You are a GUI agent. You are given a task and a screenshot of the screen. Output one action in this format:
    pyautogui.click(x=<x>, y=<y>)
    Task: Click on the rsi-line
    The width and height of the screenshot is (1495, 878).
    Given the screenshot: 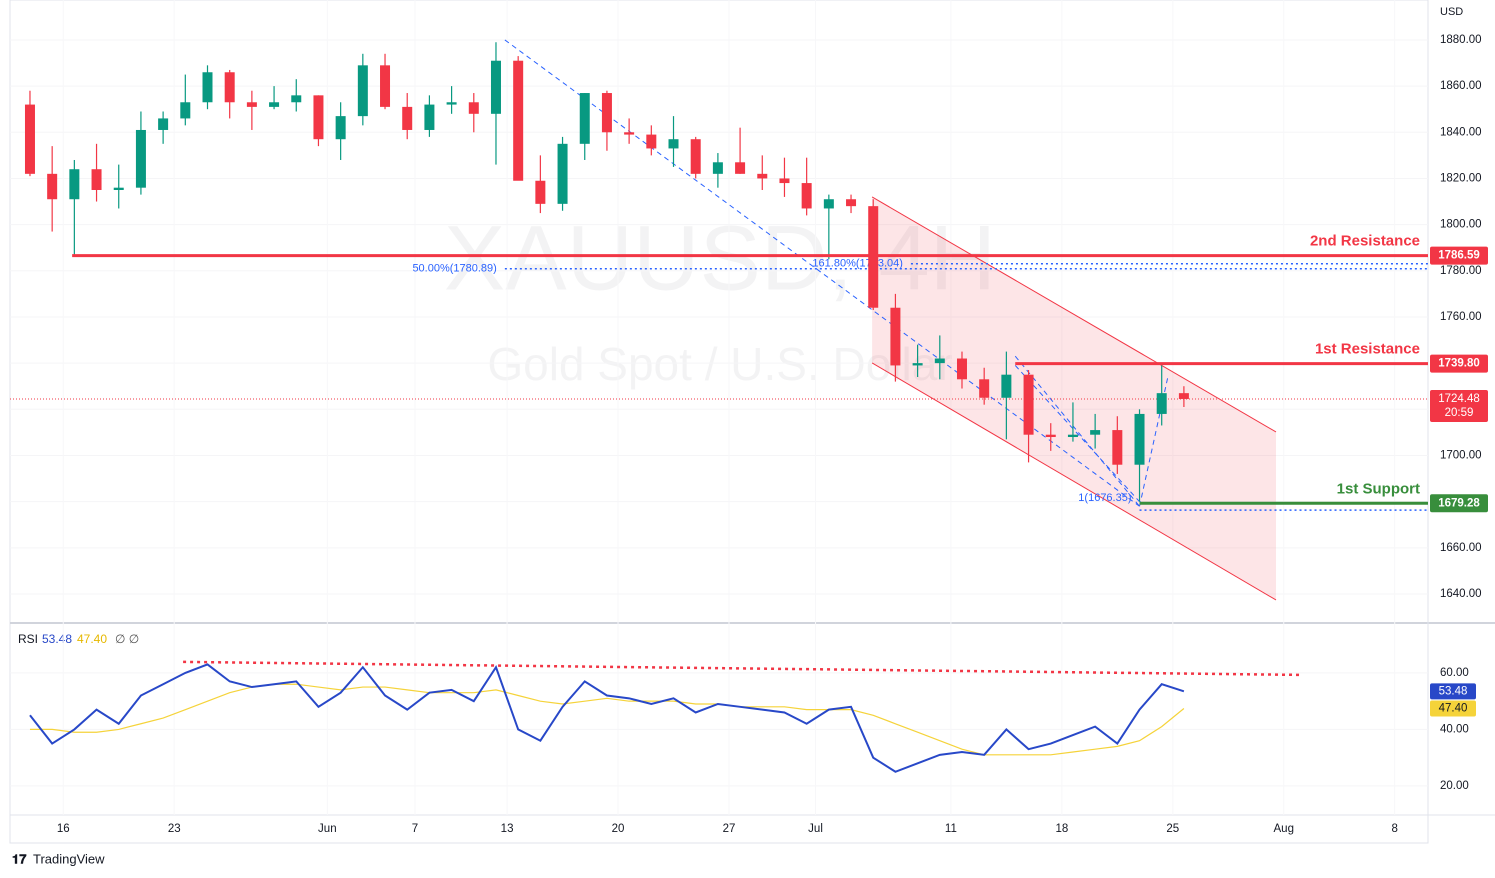 What is the action you would take?
    pyautogui.click(x=607, y=718)
    